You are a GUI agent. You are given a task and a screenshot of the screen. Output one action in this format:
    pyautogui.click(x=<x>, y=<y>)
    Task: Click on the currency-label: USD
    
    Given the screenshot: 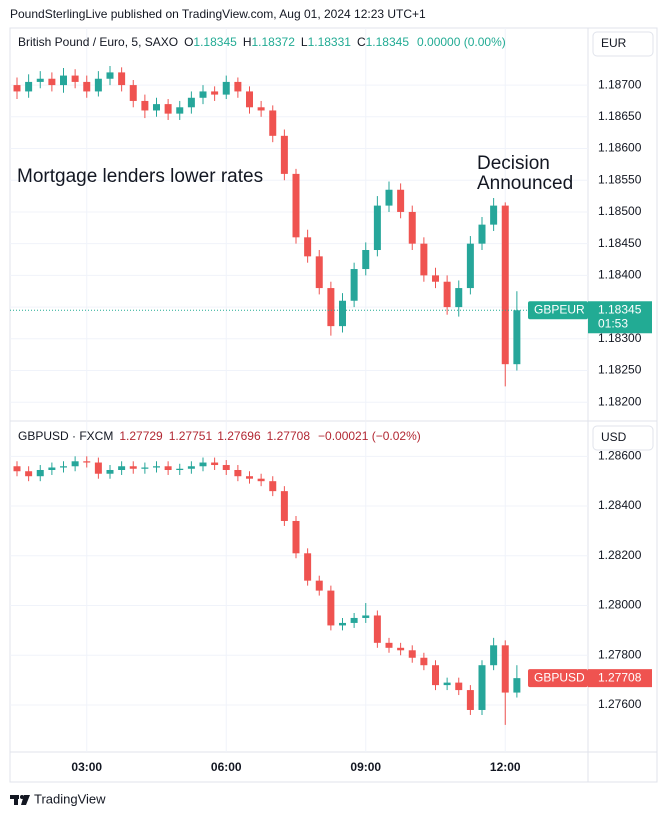 What is the action you would take?
    pyautogui.click(x=614, y=437)
    